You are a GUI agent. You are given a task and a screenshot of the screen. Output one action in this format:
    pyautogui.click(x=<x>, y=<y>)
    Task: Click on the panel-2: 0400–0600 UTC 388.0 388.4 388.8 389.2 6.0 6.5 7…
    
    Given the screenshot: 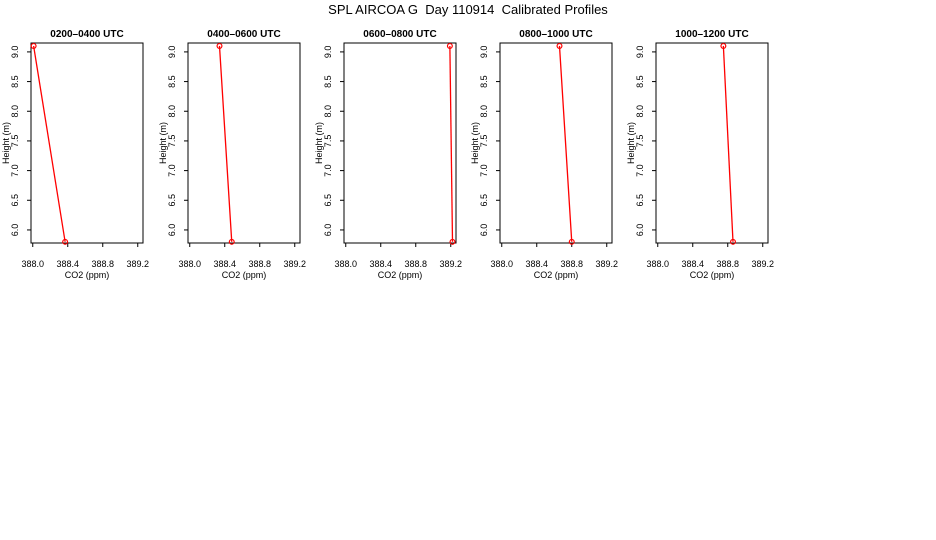 What is the action you would take?
    pyautogui.click(x=232, y=154)
    